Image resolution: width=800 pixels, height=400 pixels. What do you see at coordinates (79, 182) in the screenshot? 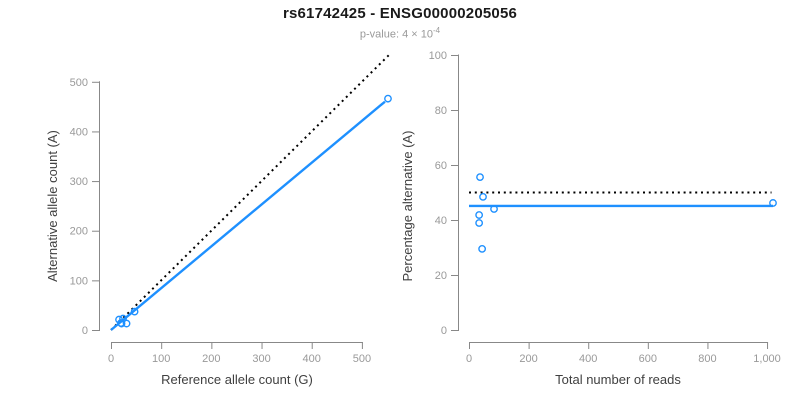
I see `y-tick-label: 300` at bounding box center [79, 182].